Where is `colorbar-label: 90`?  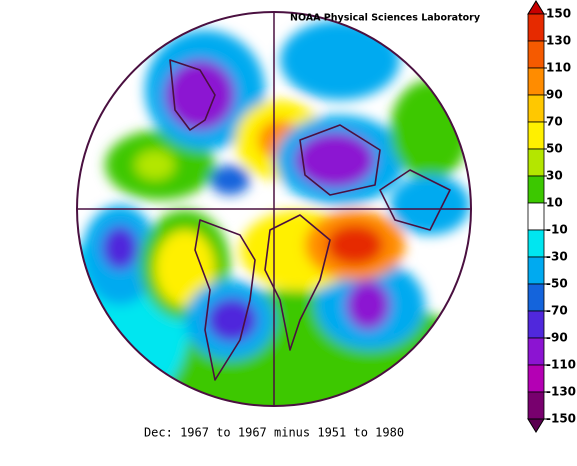 colorbar-label: 90 is located at coordinates (554, 95).